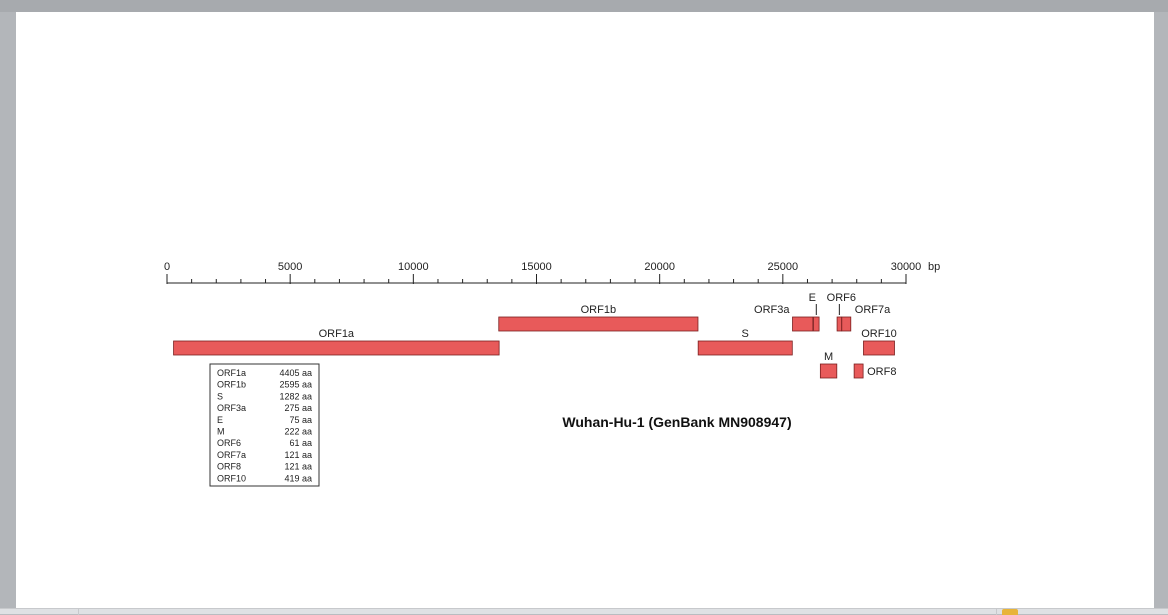  Describe the element at coordinates (839, 324) in the screenshot. I see `gene-orf6` at that location.